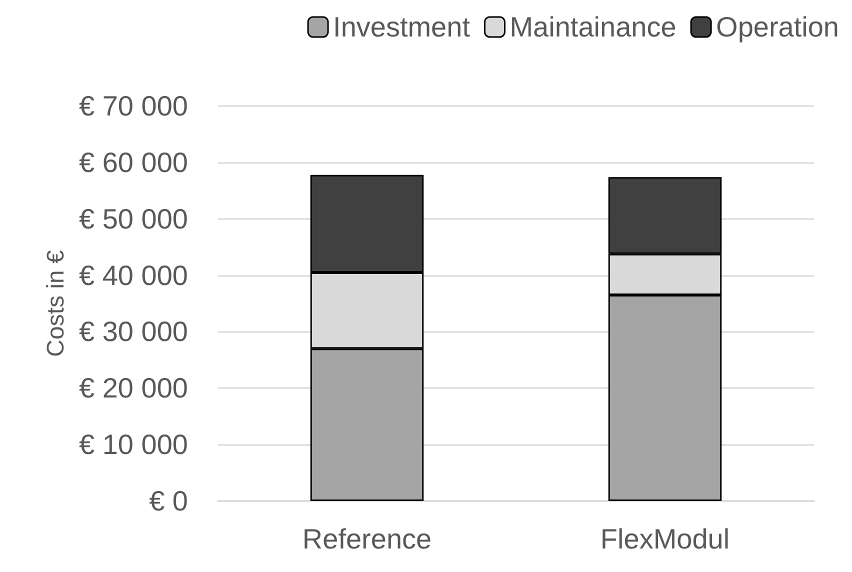  Describe the element at coordinates (133, 106) in the screenshot. I see `y-tick-label: € 70 000` at that location.